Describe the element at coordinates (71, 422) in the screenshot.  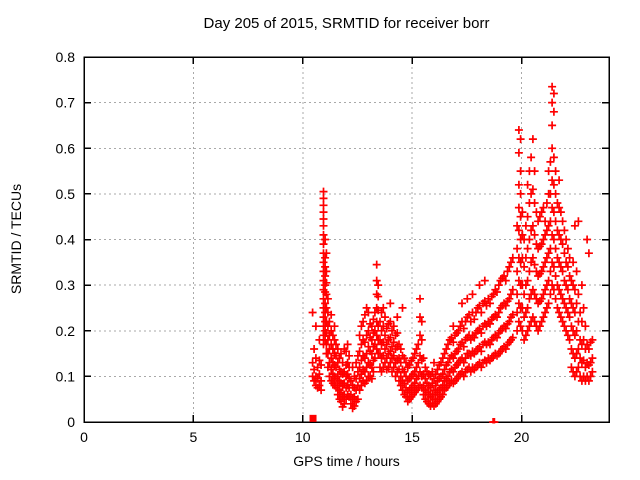
I see `y-tick-label: 0` at that location.